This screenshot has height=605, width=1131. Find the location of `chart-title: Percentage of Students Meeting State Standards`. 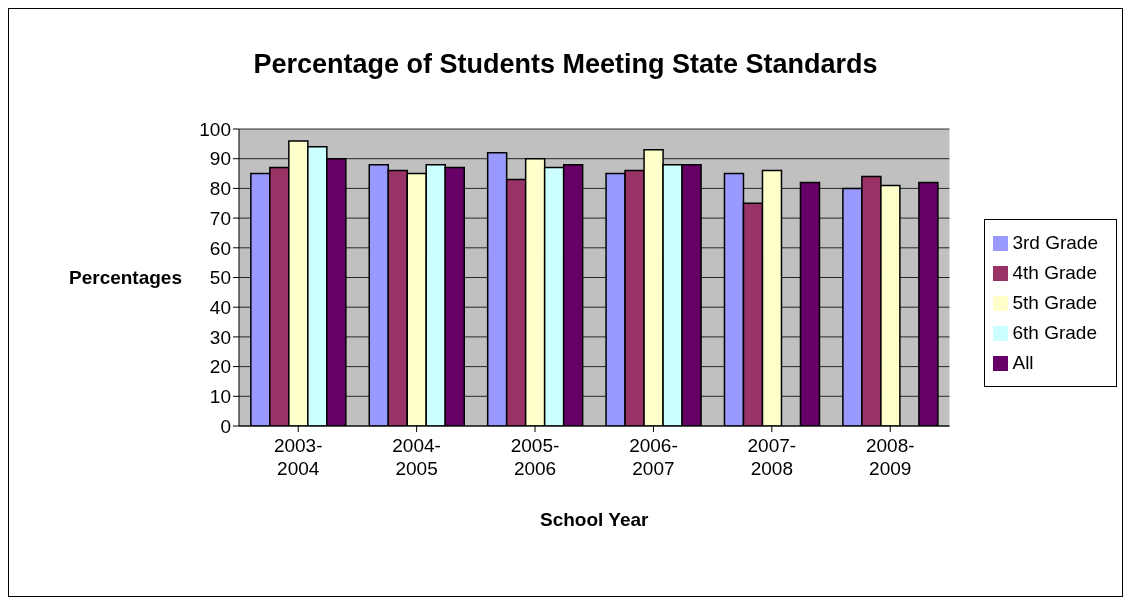

chart-title: Percentage of Students Meeting State Standards is located at coordinates (565, 64).